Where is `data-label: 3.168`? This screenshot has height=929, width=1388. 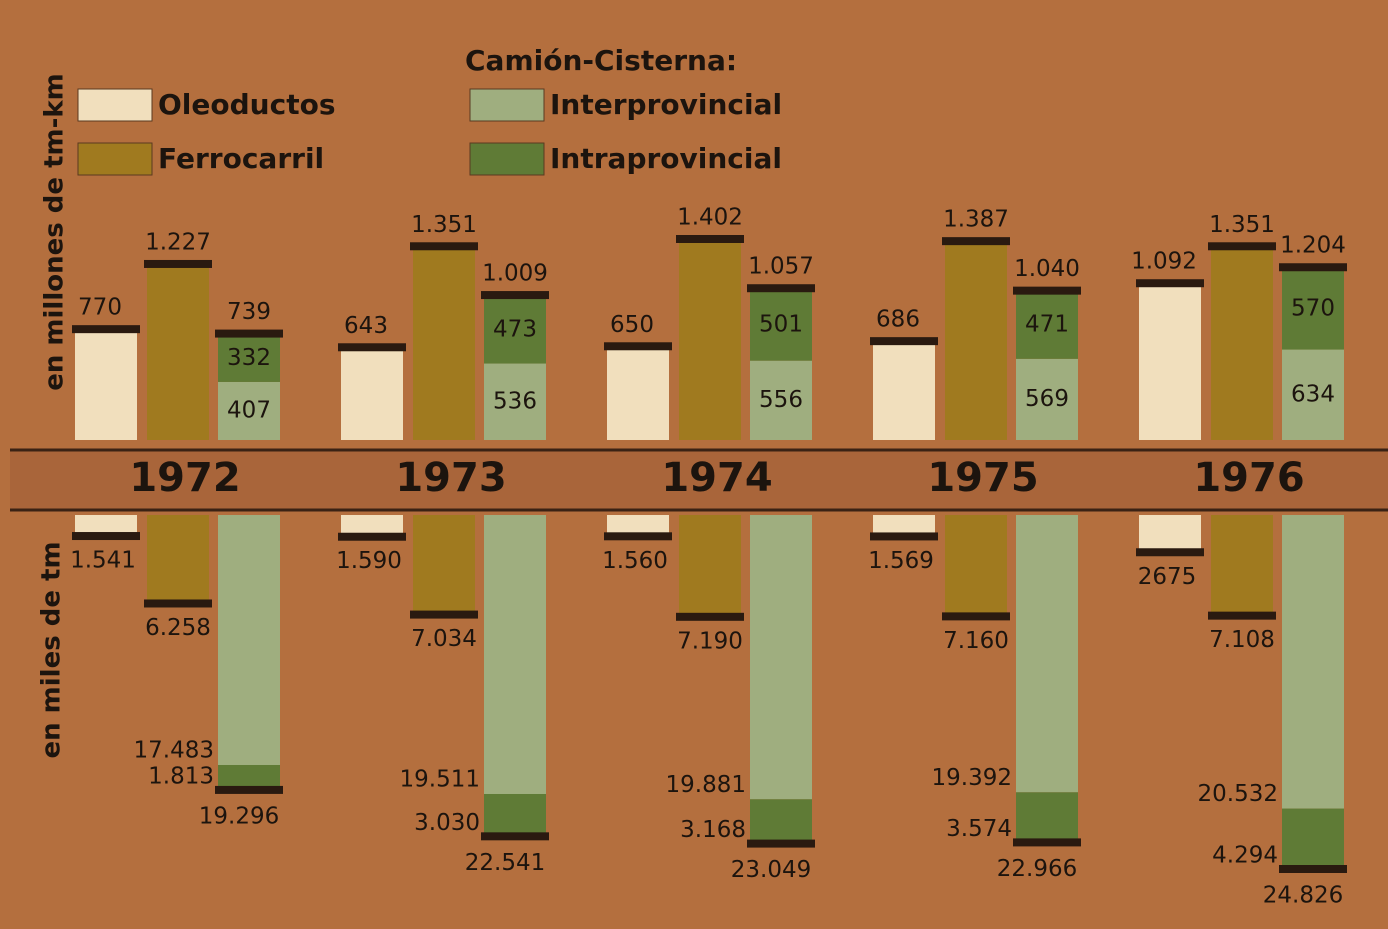 data-label: 3.168 is located at coordinates (713, 830).